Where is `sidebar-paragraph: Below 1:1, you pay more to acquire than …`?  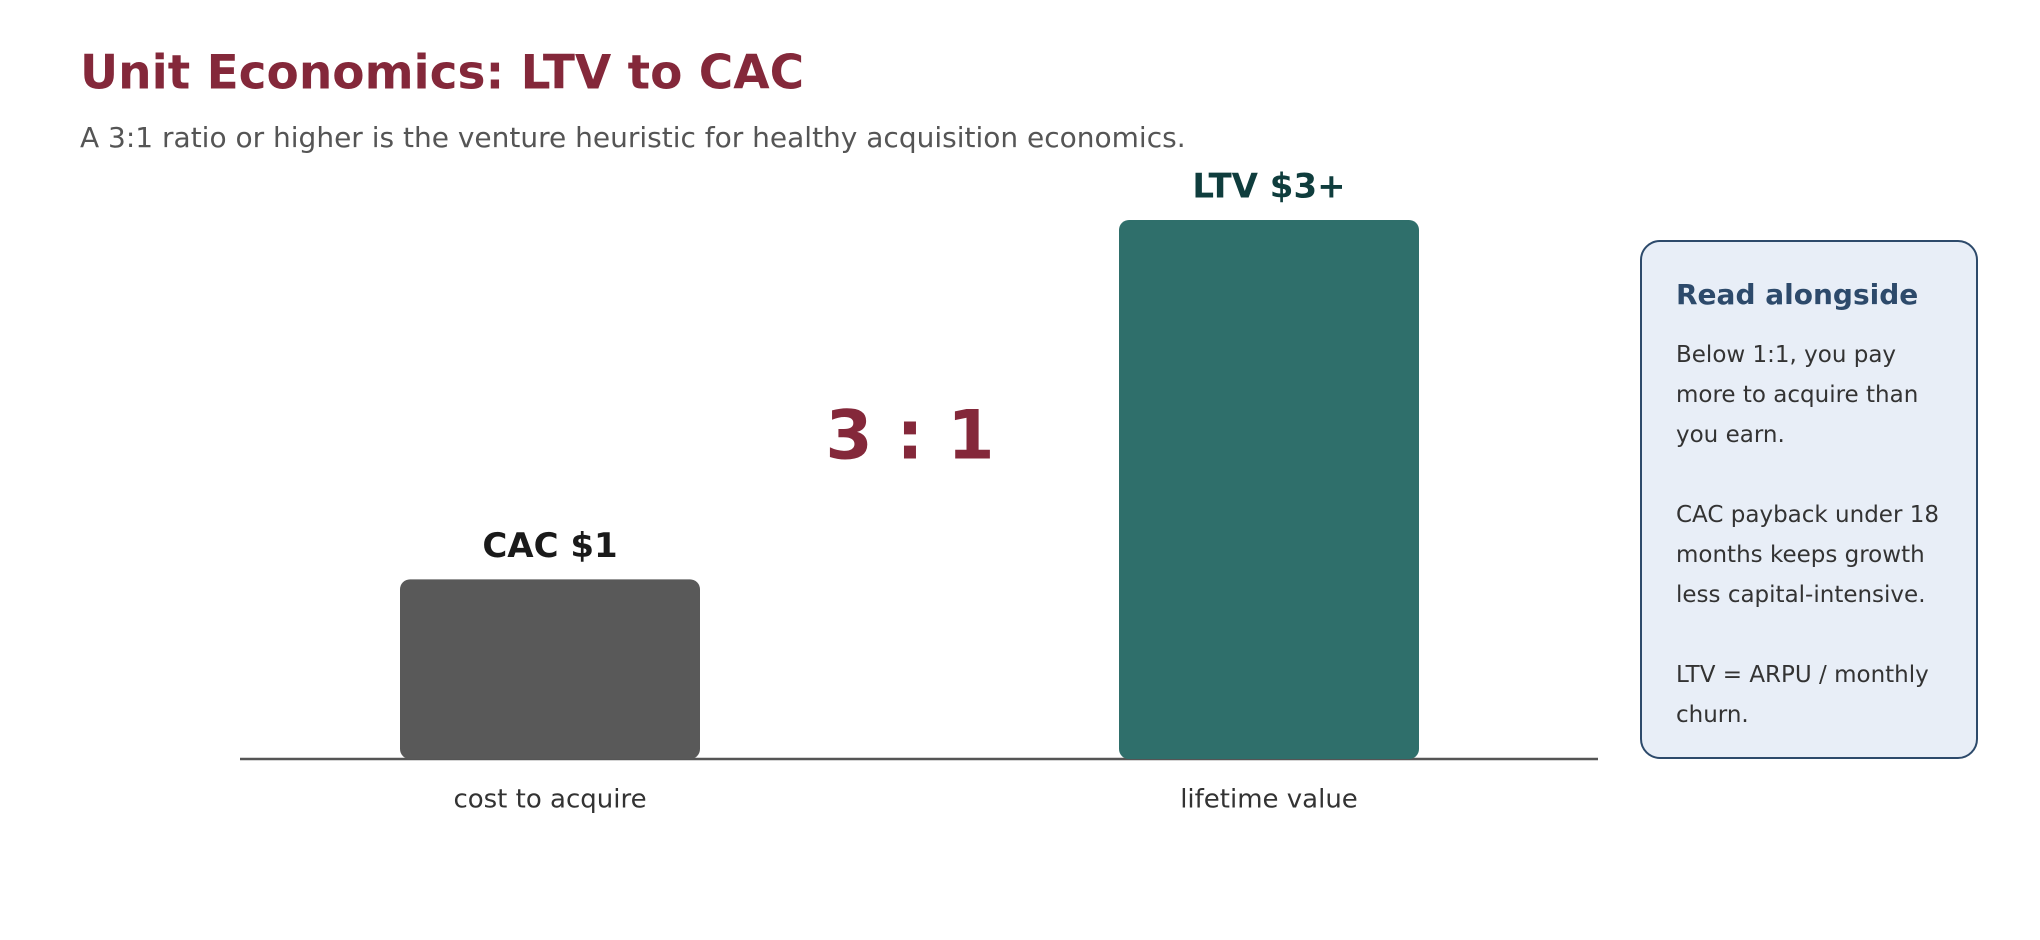 sidebar-paragraph: Below 1:1, you pay more to acquire than … is located at coordinates (1797, 395).